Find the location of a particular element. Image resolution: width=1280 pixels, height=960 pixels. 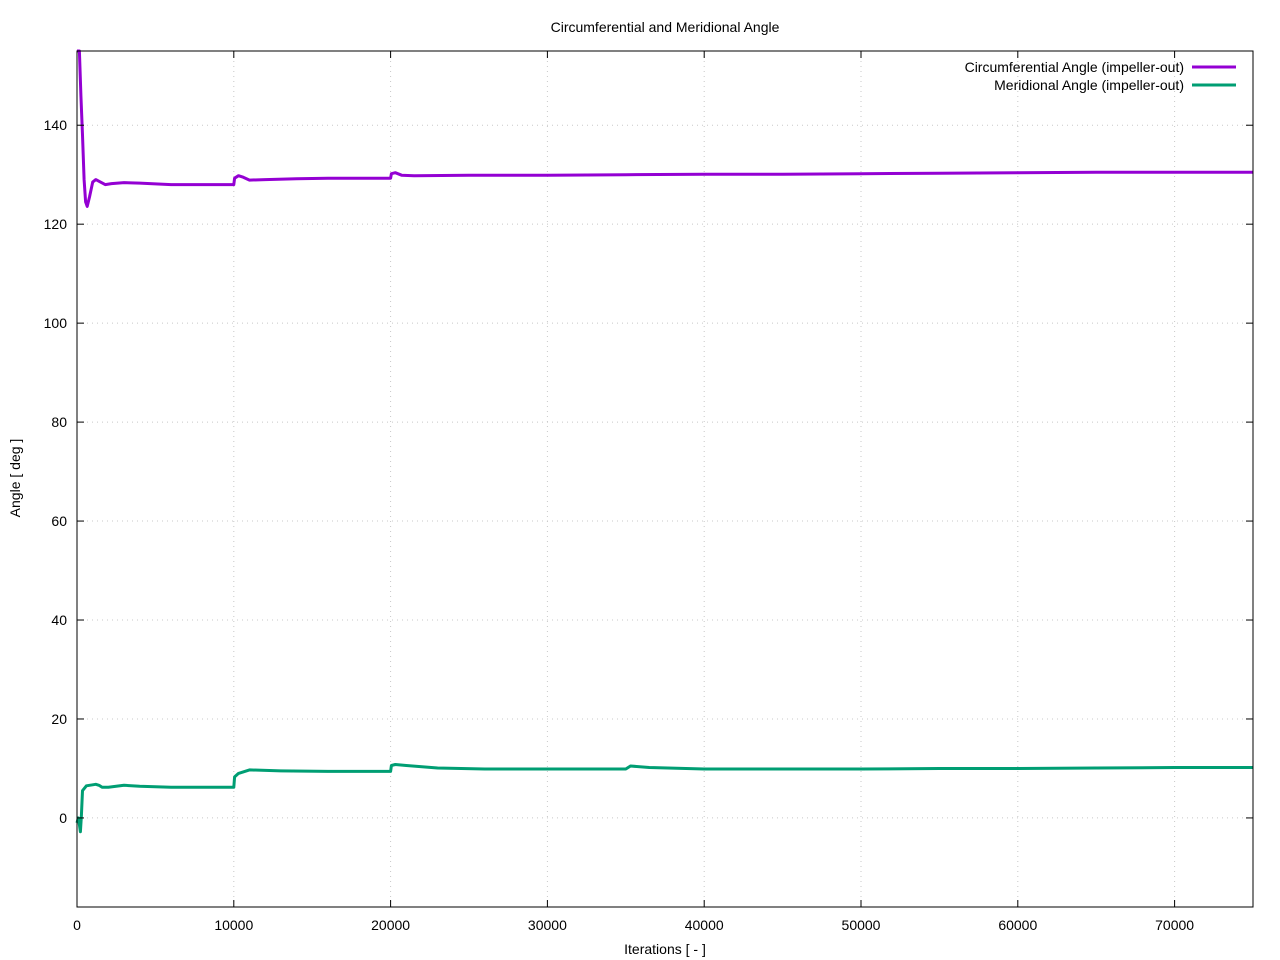

x-tick-label: 20000 is located at coordinates (390, 925).